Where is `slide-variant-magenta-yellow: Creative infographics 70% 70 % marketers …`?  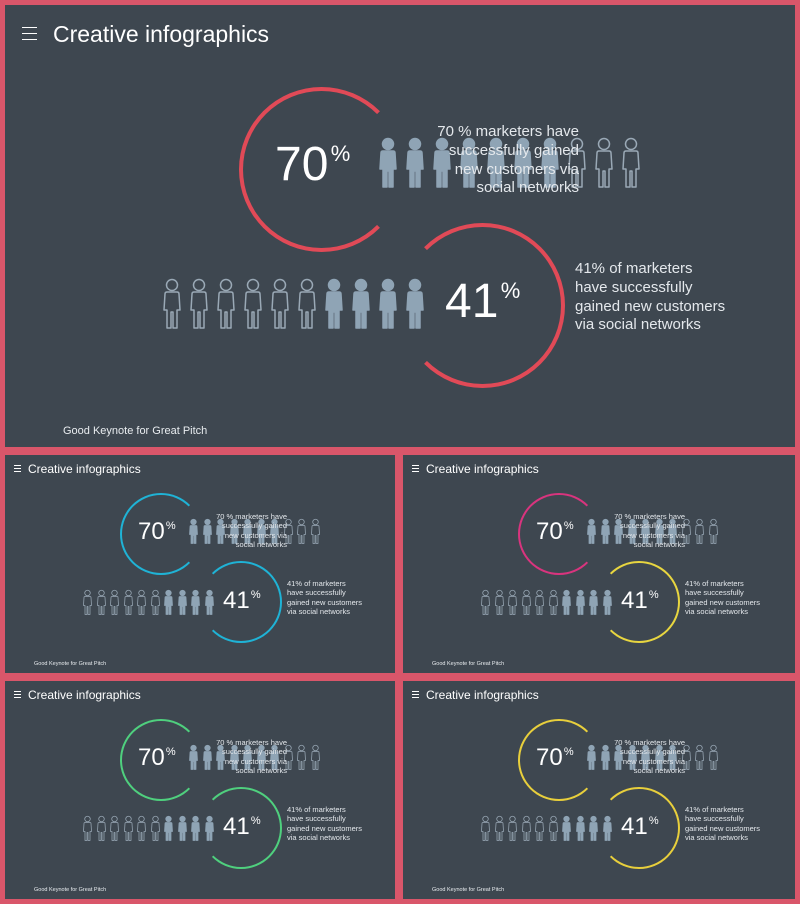 slide-variant-magenta-yellow: Creative infographics 70% 70 % marketers … is located at coordinates (599, 564).